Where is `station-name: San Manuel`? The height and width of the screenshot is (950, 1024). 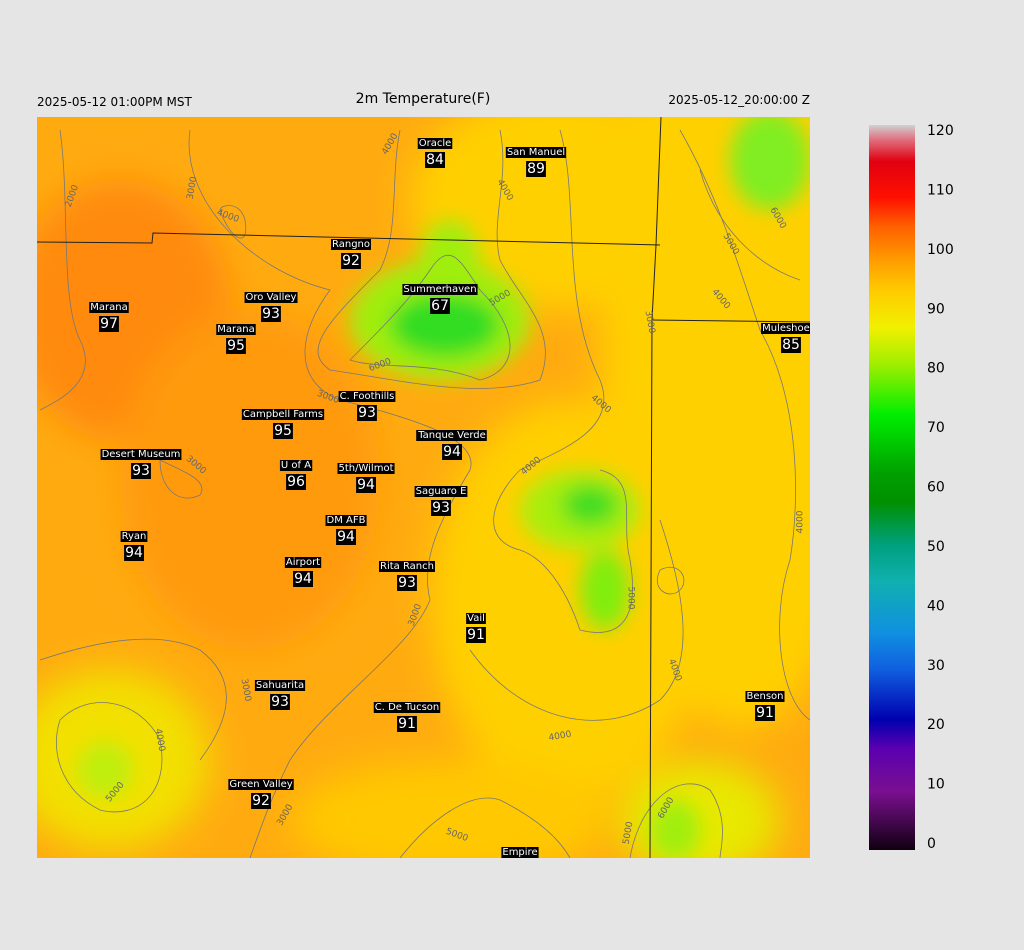 station-name: San Manuel is located at coordinates (536, 152).